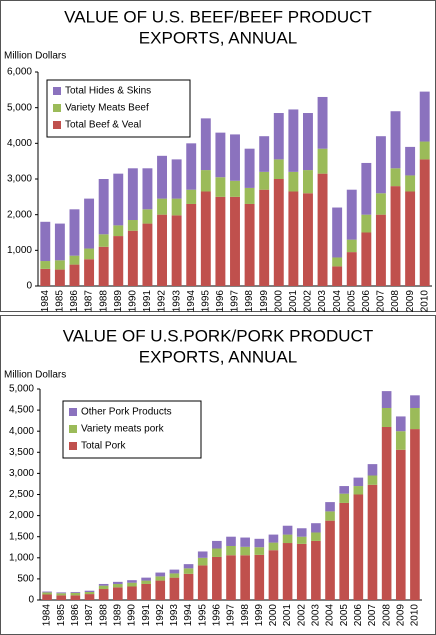 This screenshot has height=635, width=436. What do you see at coordinates (147, 301) in the screenshot?
I see `x-tick-label: 1991` at bounding box center [147, 301].